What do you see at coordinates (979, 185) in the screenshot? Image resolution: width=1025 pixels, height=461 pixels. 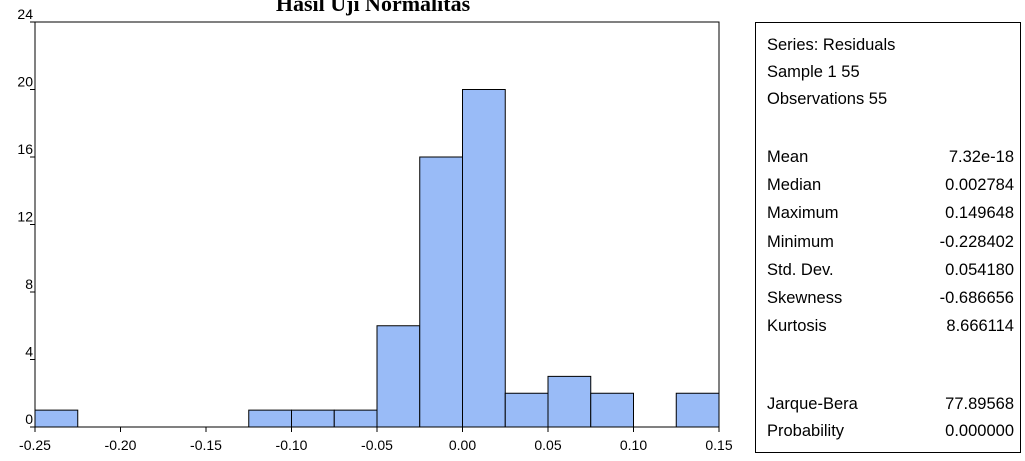 I see `stat-value: 0.002784` at bounding box center [979, 185].